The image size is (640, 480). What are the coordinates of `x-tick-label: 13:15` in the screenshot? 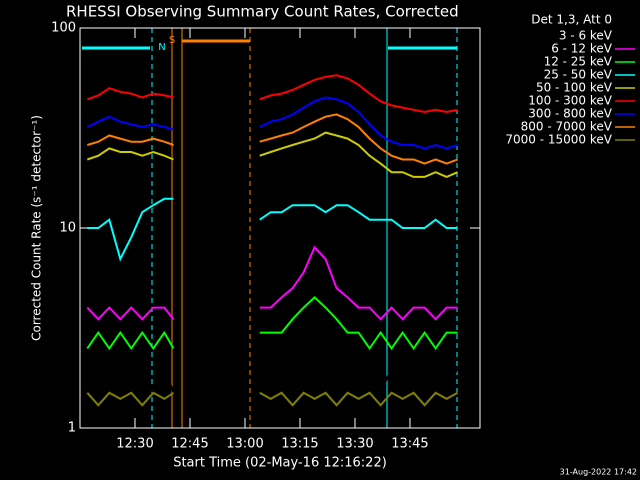 It's located at (299, 444).